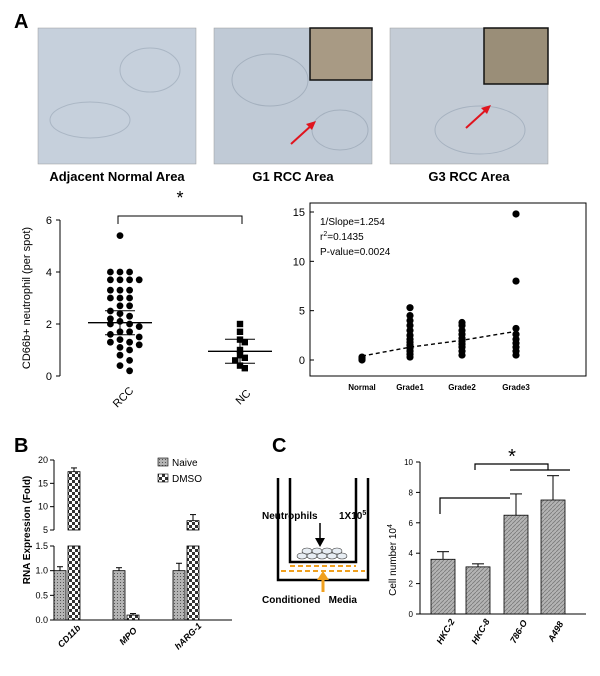 The image size is (600, 676). What do you see at coordinates (193, 525) in the screenshot?
I see `bar-dmso` at bounding box center [193, 525].